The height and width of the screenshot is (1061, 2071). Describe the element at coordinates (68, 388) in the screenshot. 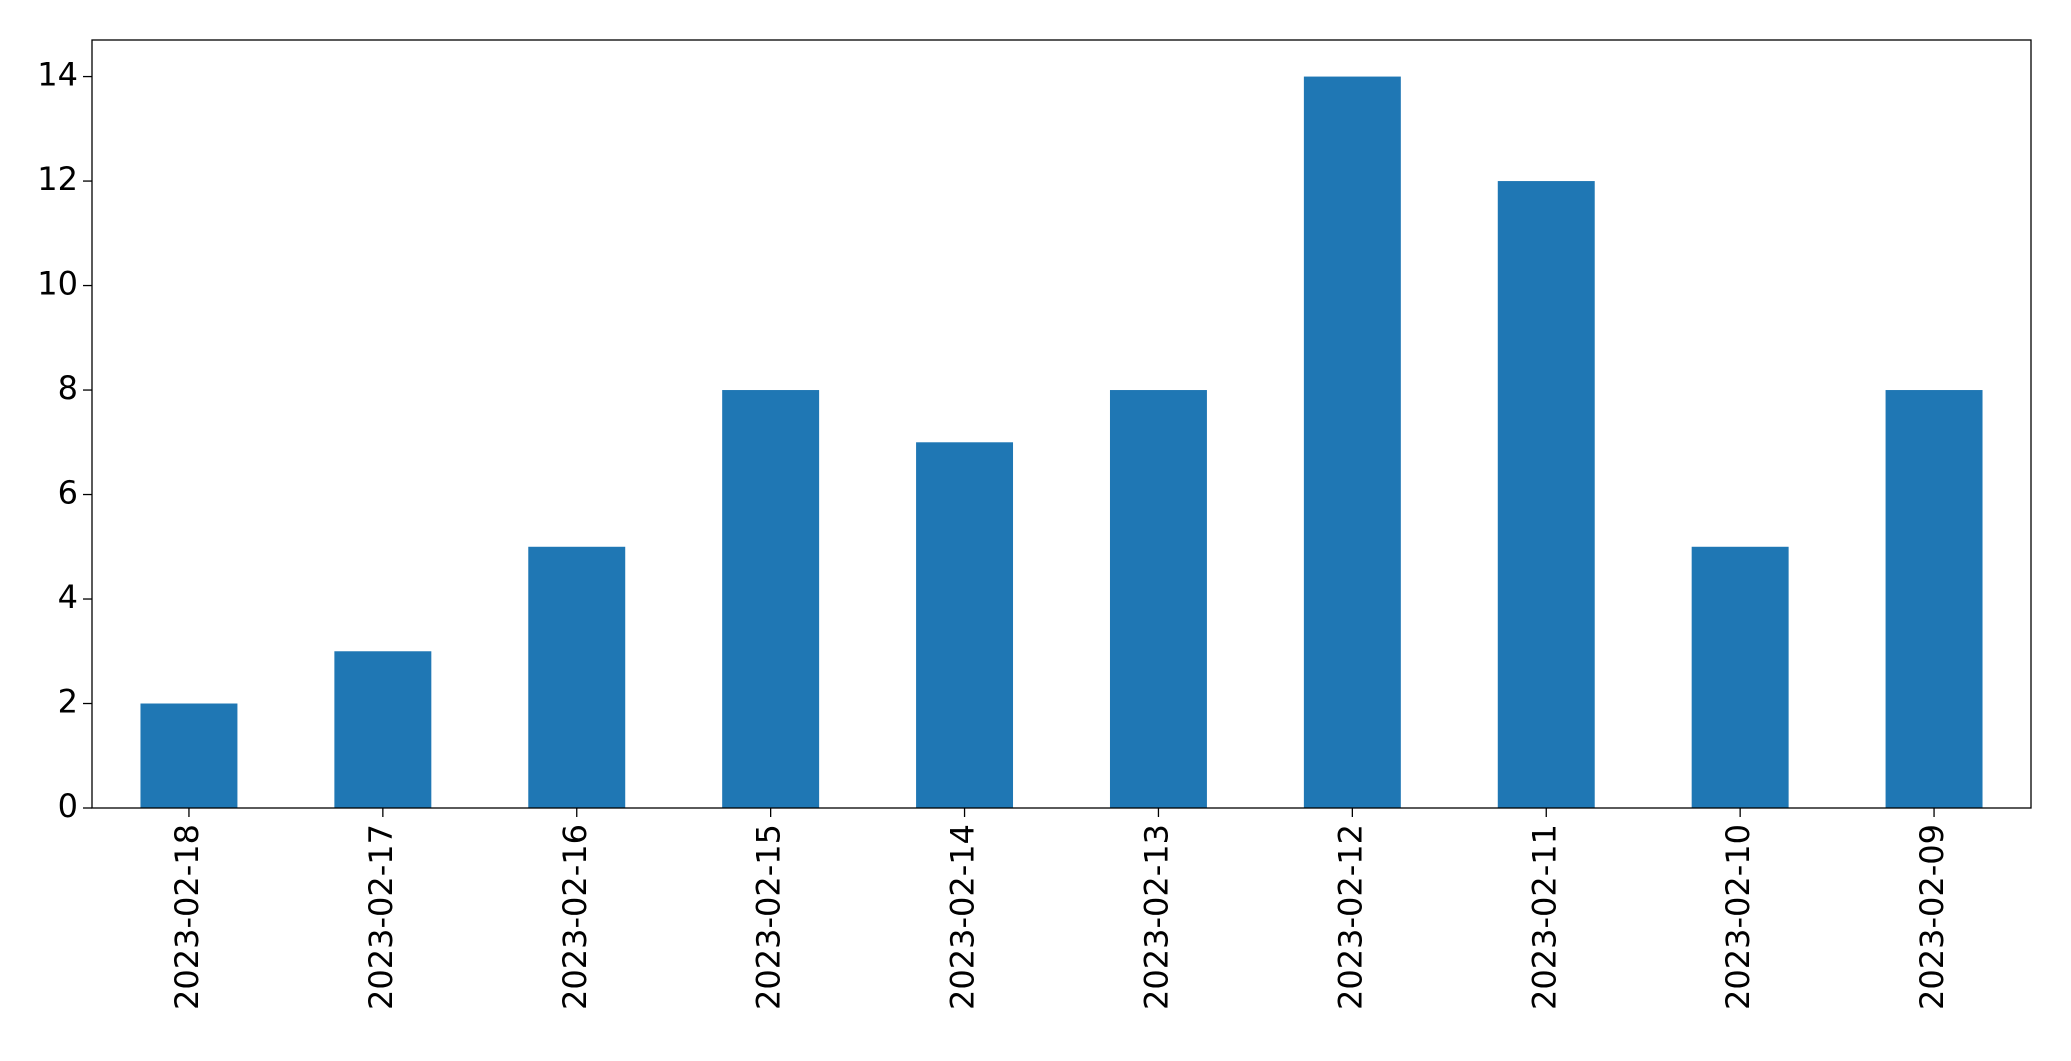

I see `y-tick-label: 8` at that location.